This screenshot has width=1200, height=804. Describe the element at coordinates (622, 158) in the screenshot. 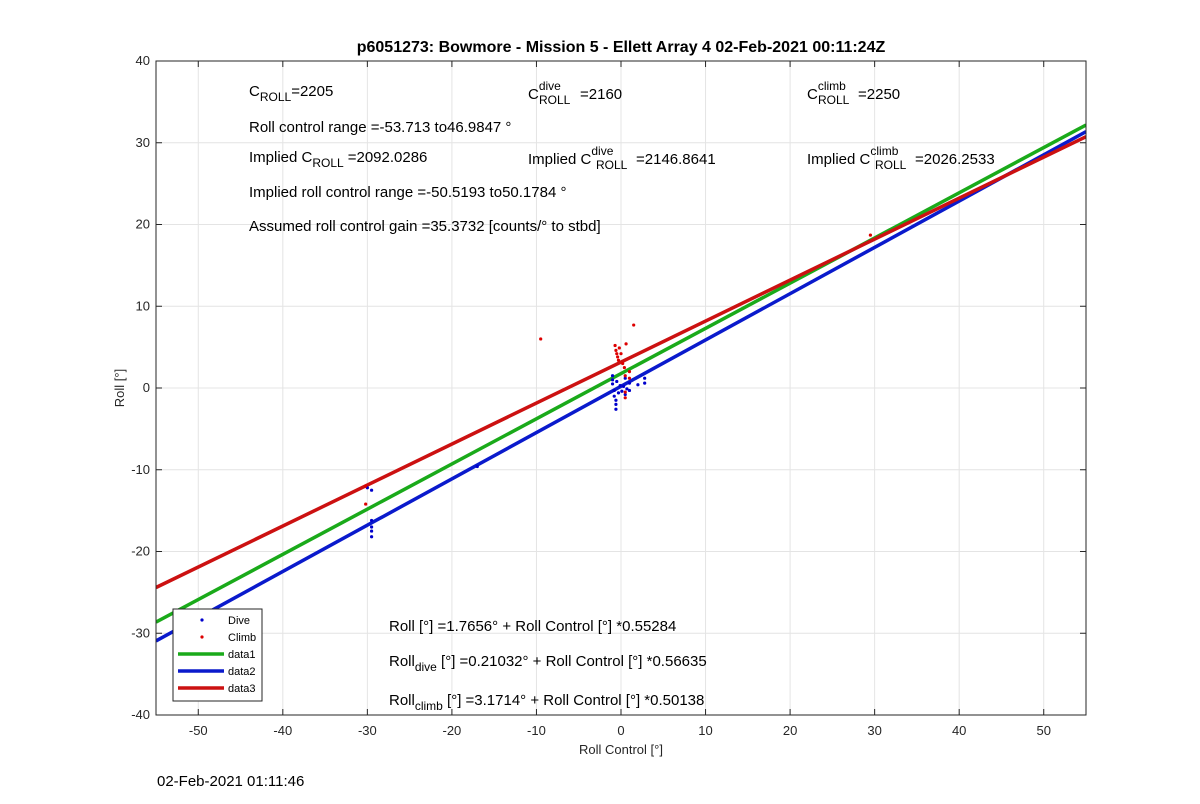

I see `implied-c-roll-dive-annotation: Implied Cdive ROLL =2146.8641` at that location.